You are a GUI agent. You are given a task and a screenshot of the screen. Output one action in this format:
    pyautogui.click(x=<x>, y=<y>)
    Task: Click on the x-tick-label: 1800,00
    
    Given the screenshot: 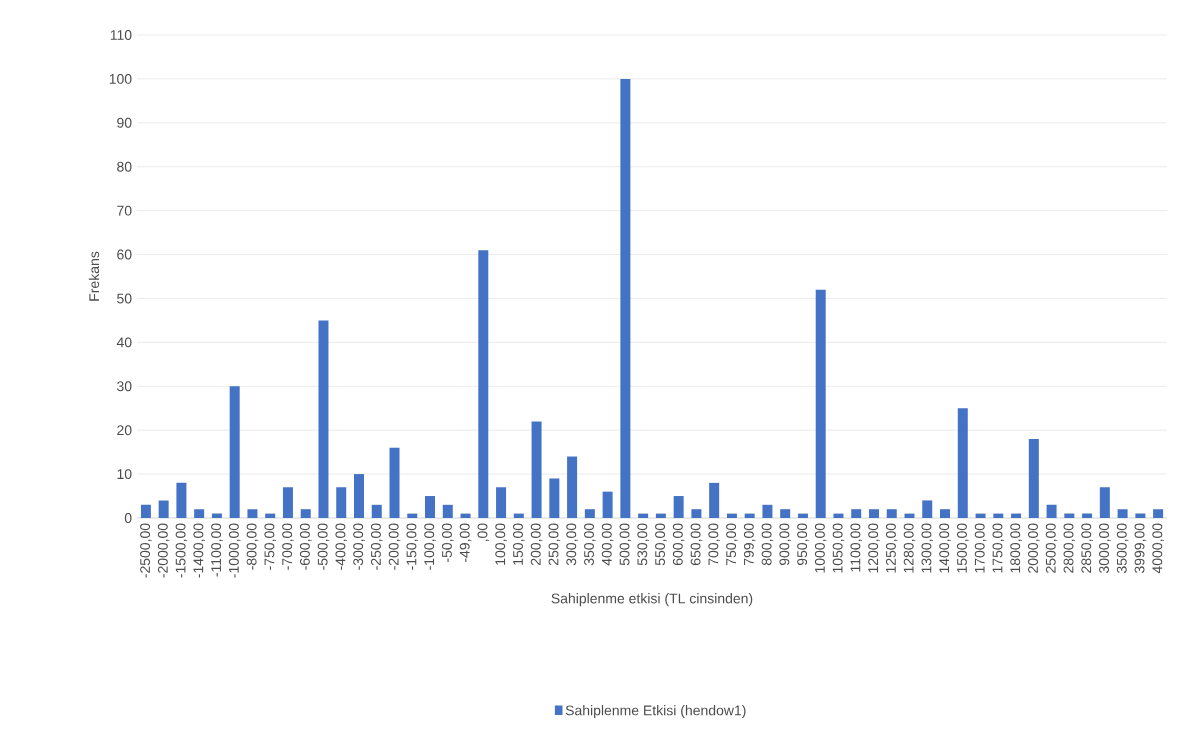 What is the action you would take?
    pyautogui.click(x=1016, y=548)
    